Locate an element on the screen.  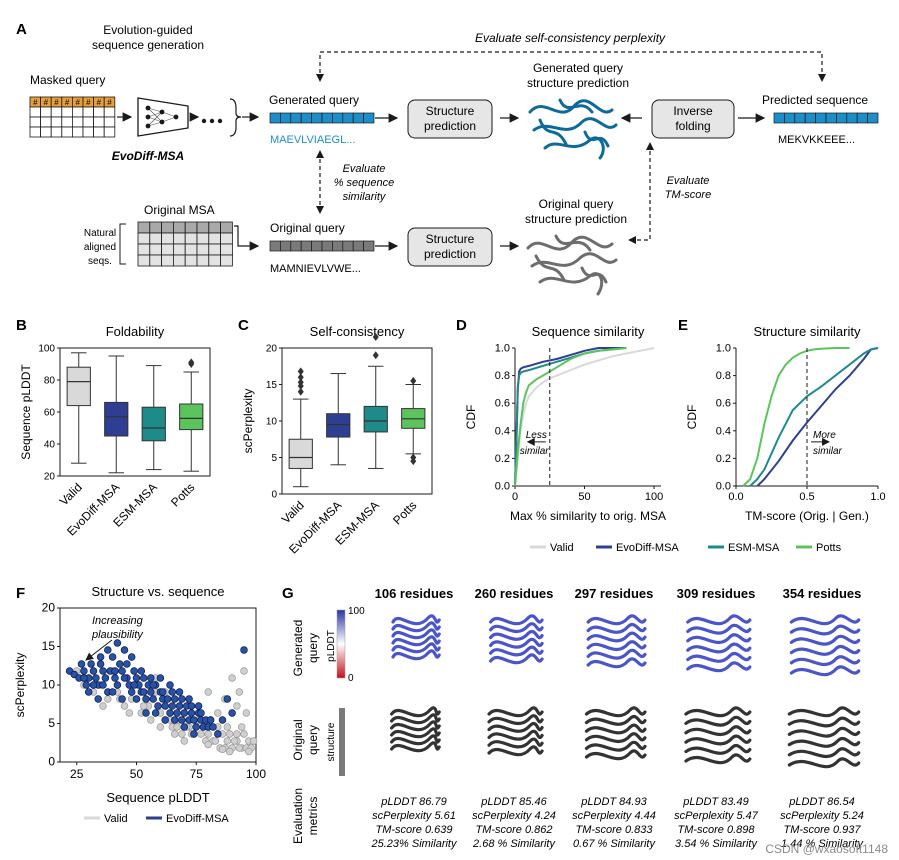
eval-tm-1: Evaluate is located at coordinates (688, 181).